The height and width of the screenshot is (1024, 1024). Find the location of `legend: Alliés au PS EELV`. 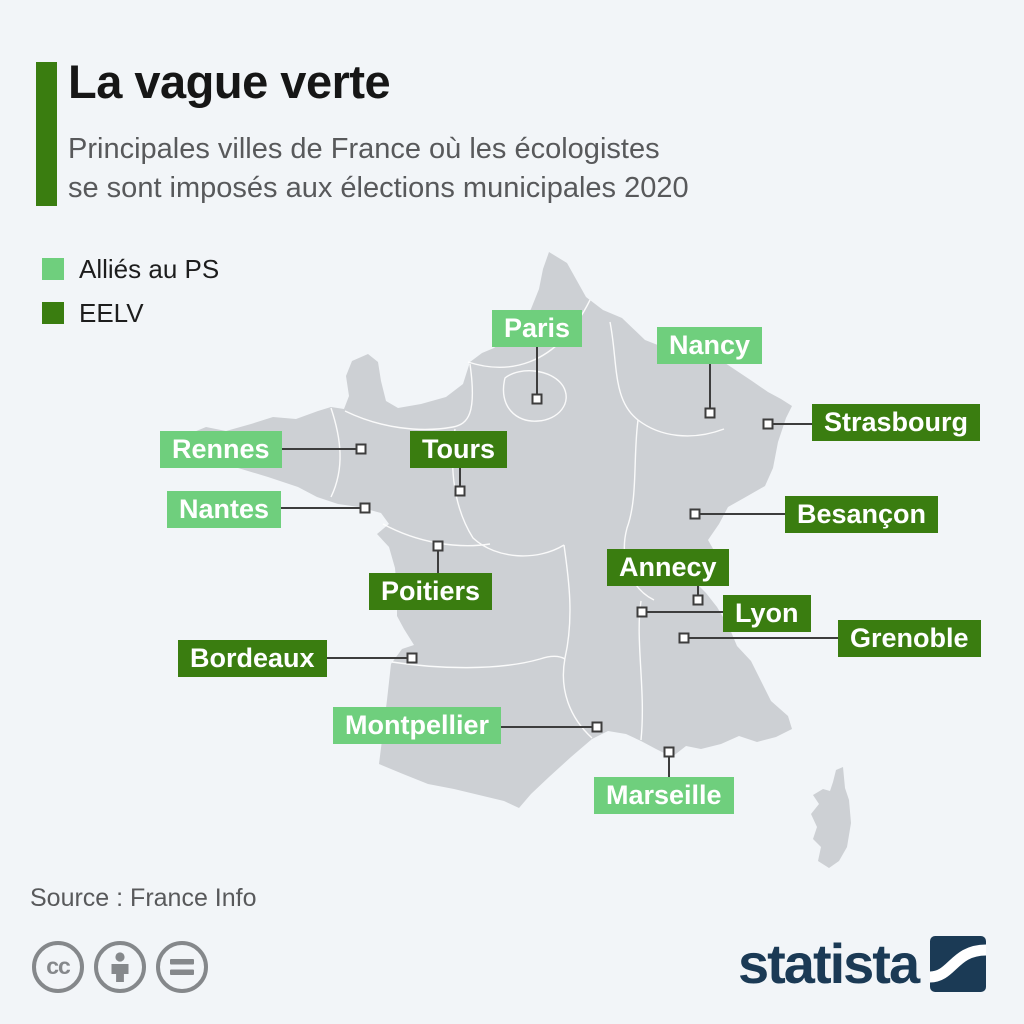

legend: Alliés au PS EELV is located at coordinates (130, 298).